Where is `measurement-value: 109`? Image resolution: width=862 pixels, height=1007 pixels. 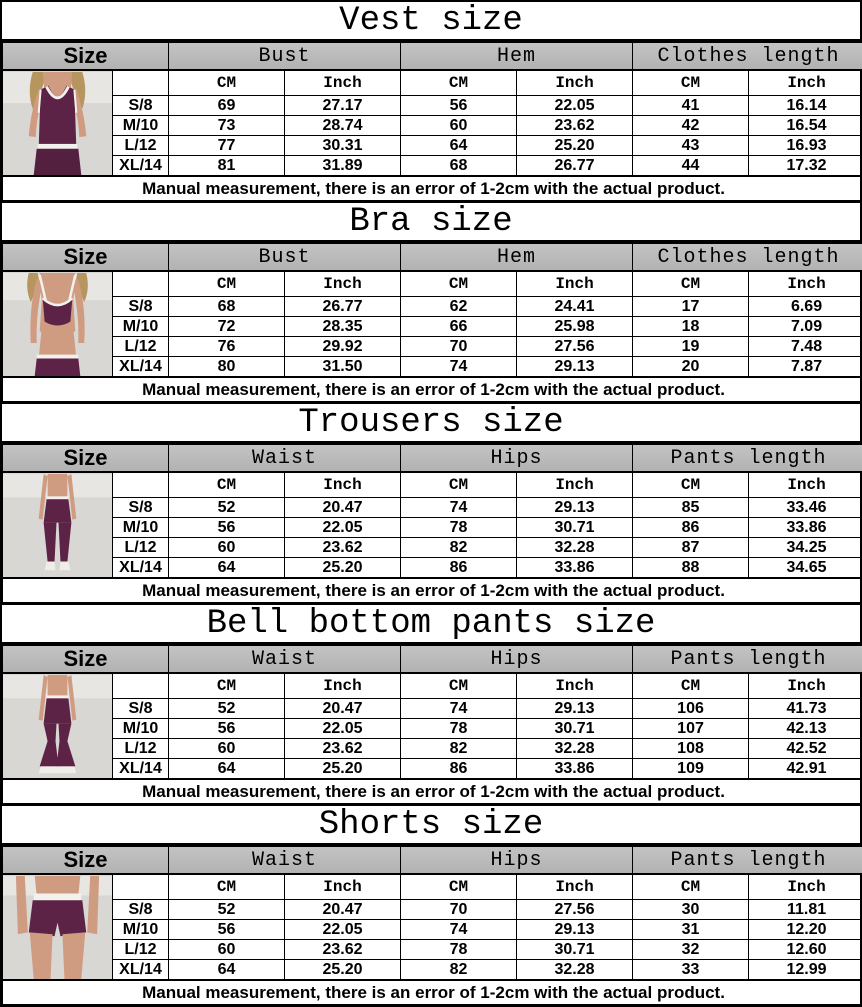
measurement-value: 109 is located at coordinates (691, 769).